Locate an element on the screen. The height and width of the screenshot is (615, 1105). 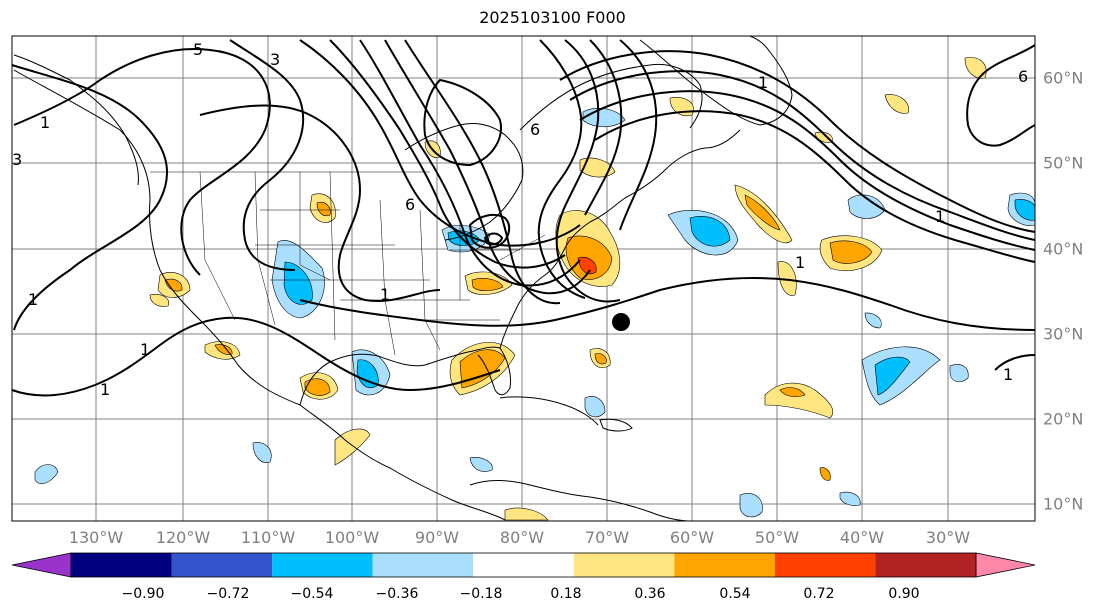
hudson-bay-coast is located at coordinates (464, 182).